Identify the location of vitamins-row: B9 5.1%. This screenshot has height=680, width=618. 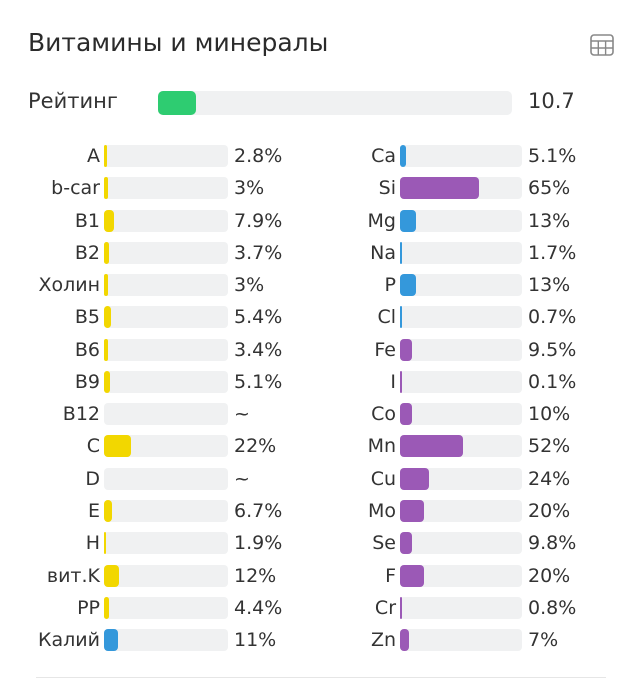
(309, 382).